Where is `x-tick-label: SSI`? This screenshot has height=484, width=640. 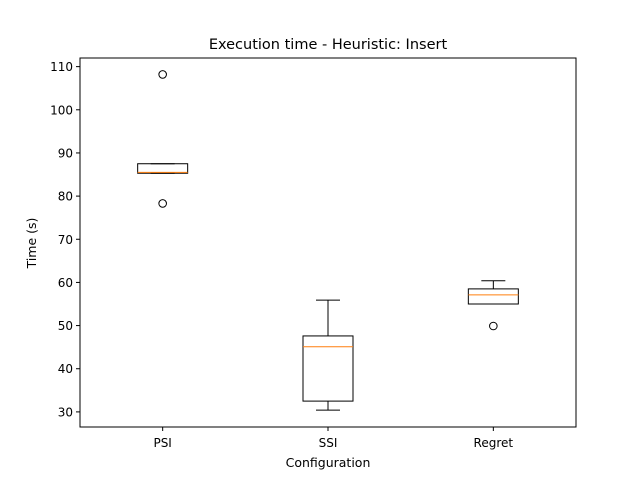 x-tick-label: SSI is located at coordinates (328, 443).